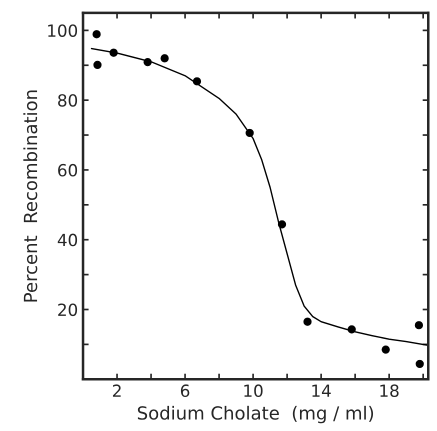 The width and height of the screenshot is (437, 431). I want to click on x-tick-label: 2, so click(116, 390).